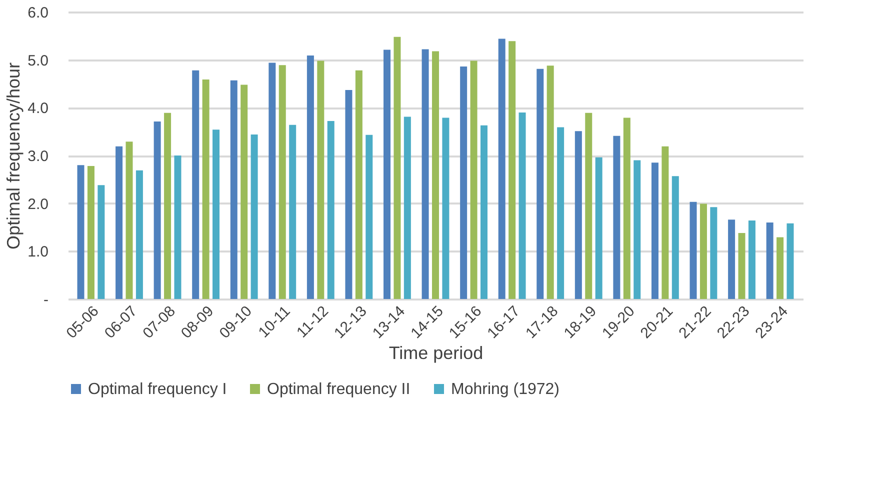 This screenshot has height=484, width=873. What do you see at coordinates (38, 204) in the screenshot?
I see `y-tick-label: 2.0` at bounding box center [38, 204].